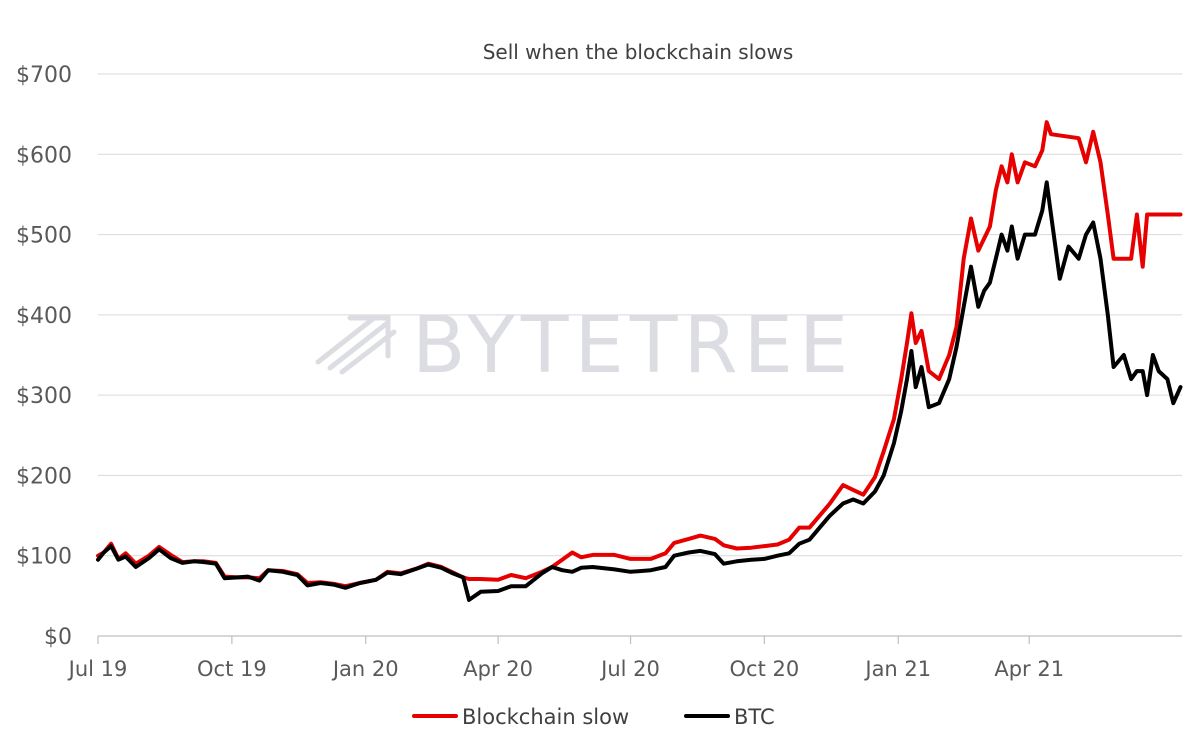 The height and width of the screenshot is (755, 1200). Describe the element at coordinates (58, 637) in the screenshot. I see `y-tick-label: $0` at that location.